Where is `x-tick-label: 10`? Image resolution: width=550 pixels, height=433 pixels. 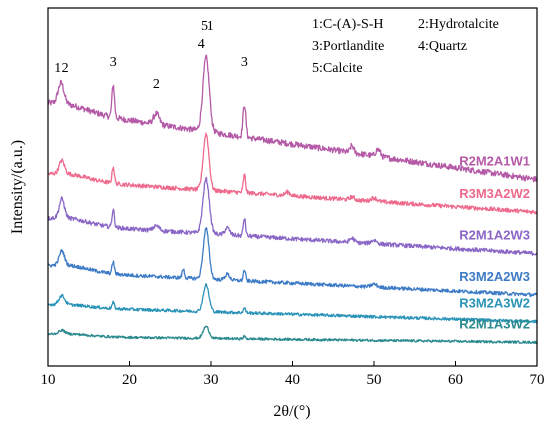 x-tick-label: 10 is located at coordinates (48, 380).